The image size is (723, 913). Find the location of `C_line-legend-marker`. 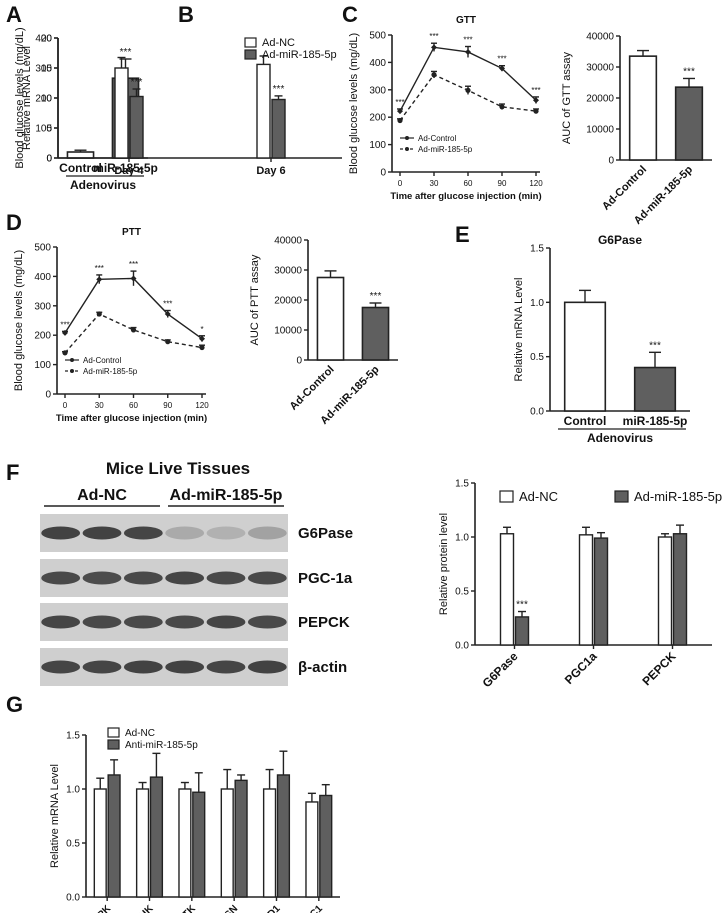

C_line-legend-marker is located at coordinates (407, 149).